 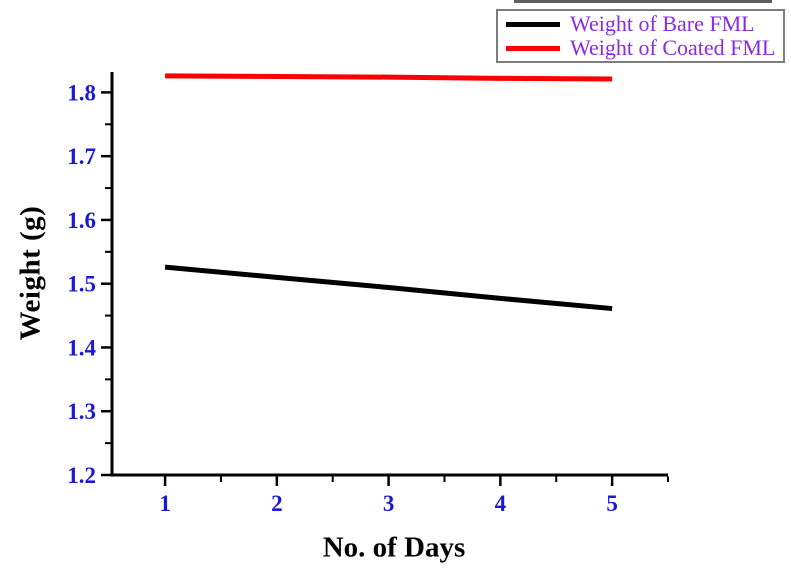 I want to click on y-tick-label: 1.5, so click(x=81, y=284).